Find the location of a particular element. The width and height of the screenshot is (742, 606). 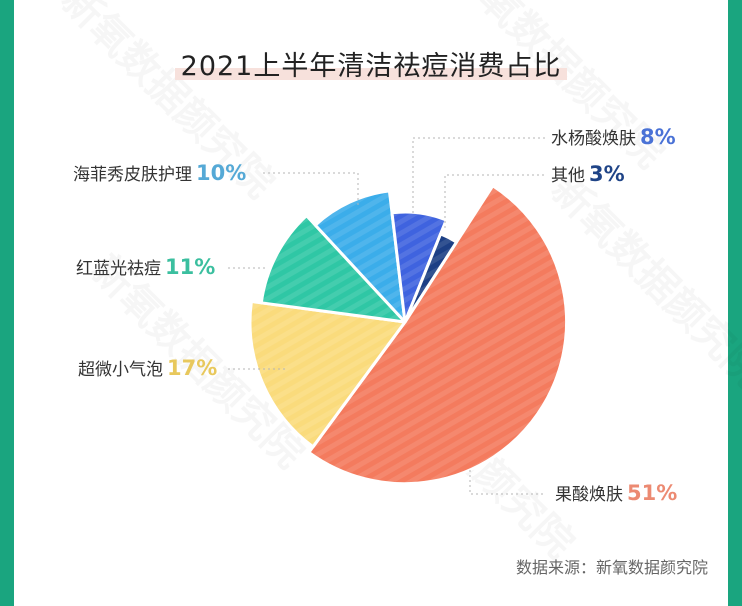

chart-title: 2021上半年清洁祛痘消费占比 is located at coordinates (371, 63).